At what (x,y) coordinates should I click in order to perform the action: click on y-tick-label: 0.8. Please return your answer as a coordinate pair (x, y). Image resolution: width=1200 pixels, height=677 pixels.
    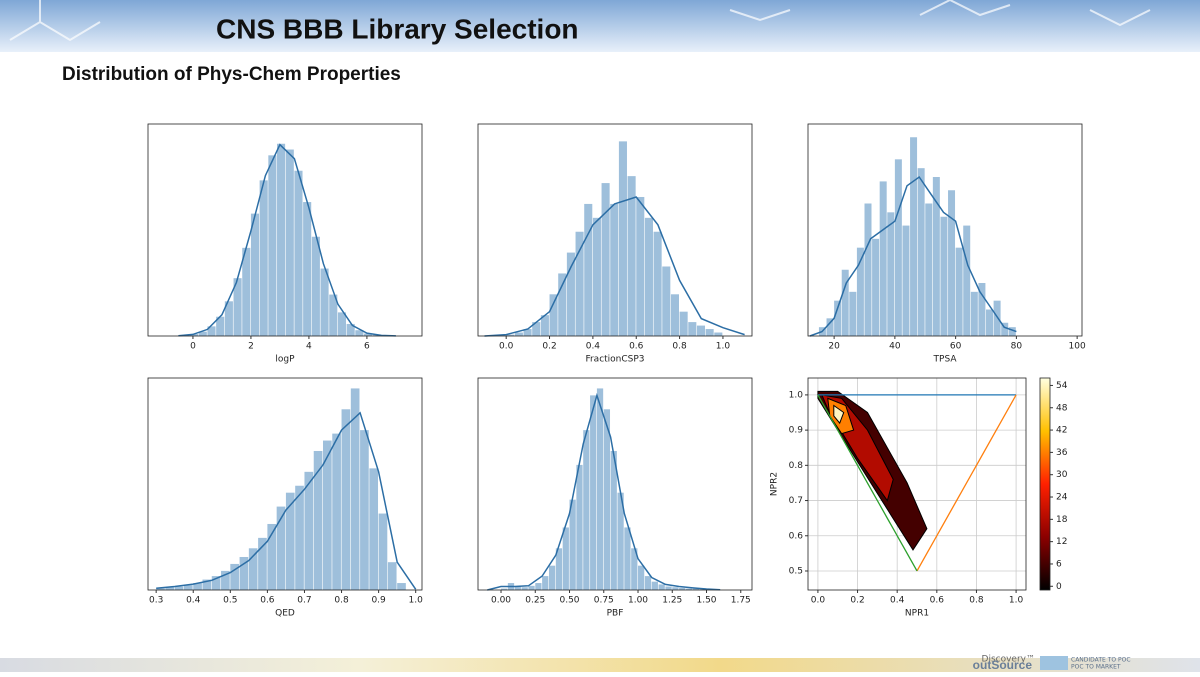
    Looking at the image, I should click on (796, 466).